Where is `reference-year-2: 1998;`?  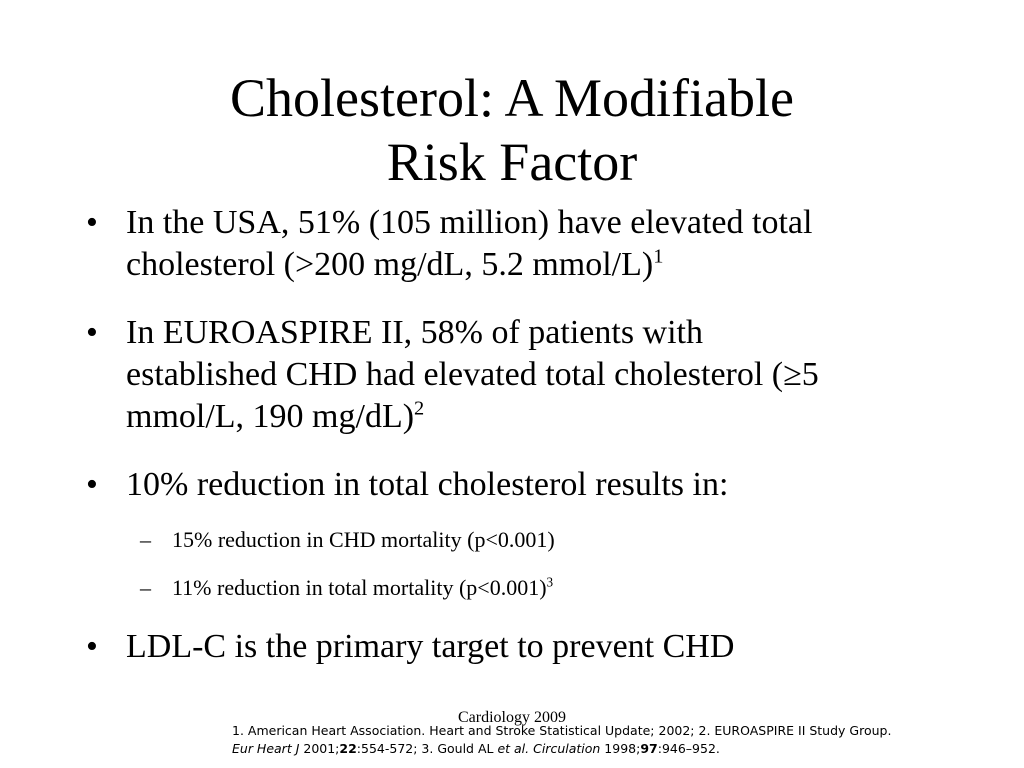
reference-year-2: 1998; is located at coordinates (620, 748).